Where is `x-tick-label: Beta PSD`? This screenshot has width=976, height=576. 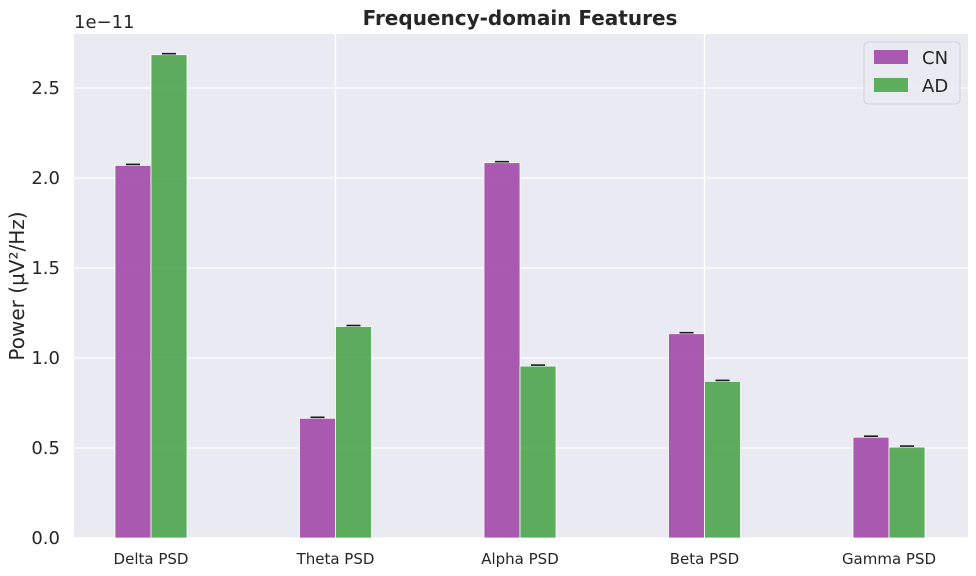
x-tick-label: Beta PSD is located at coordinates (704, 559).